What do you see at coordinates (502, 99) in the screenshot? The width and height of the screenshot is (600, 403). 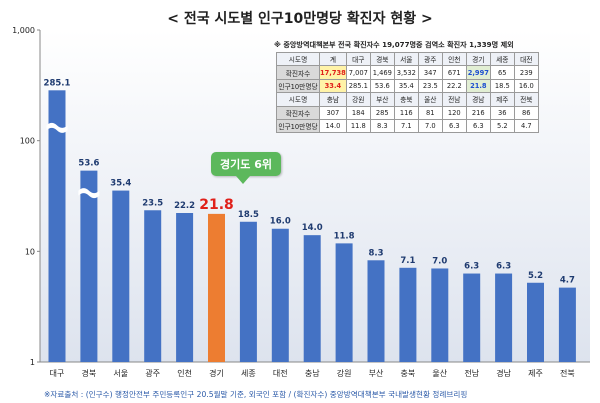 I see `table-cell: 제주` at bounding box center [502, 99].